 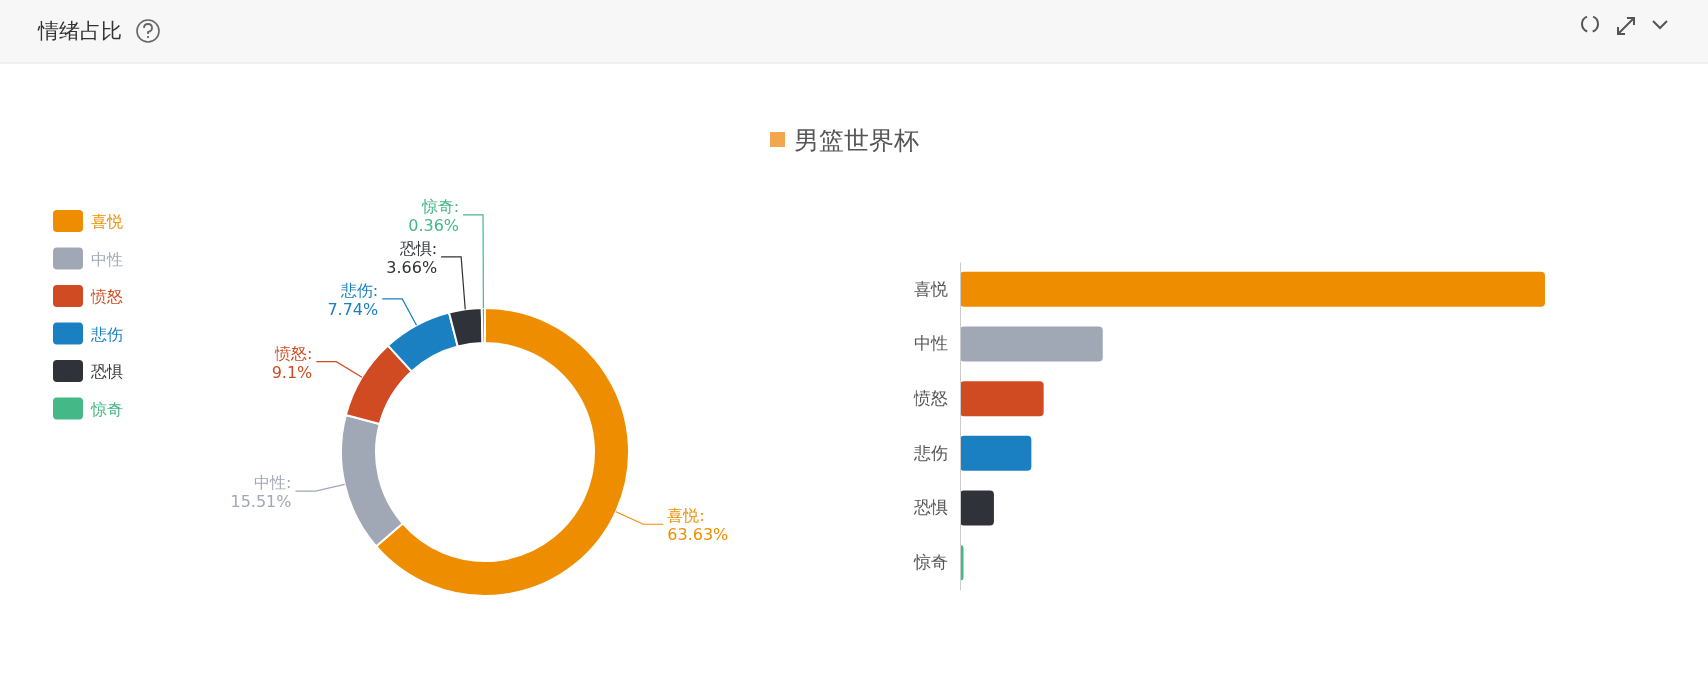 I want to click on text: 男篮世界杯, so click(x=856, y=140).